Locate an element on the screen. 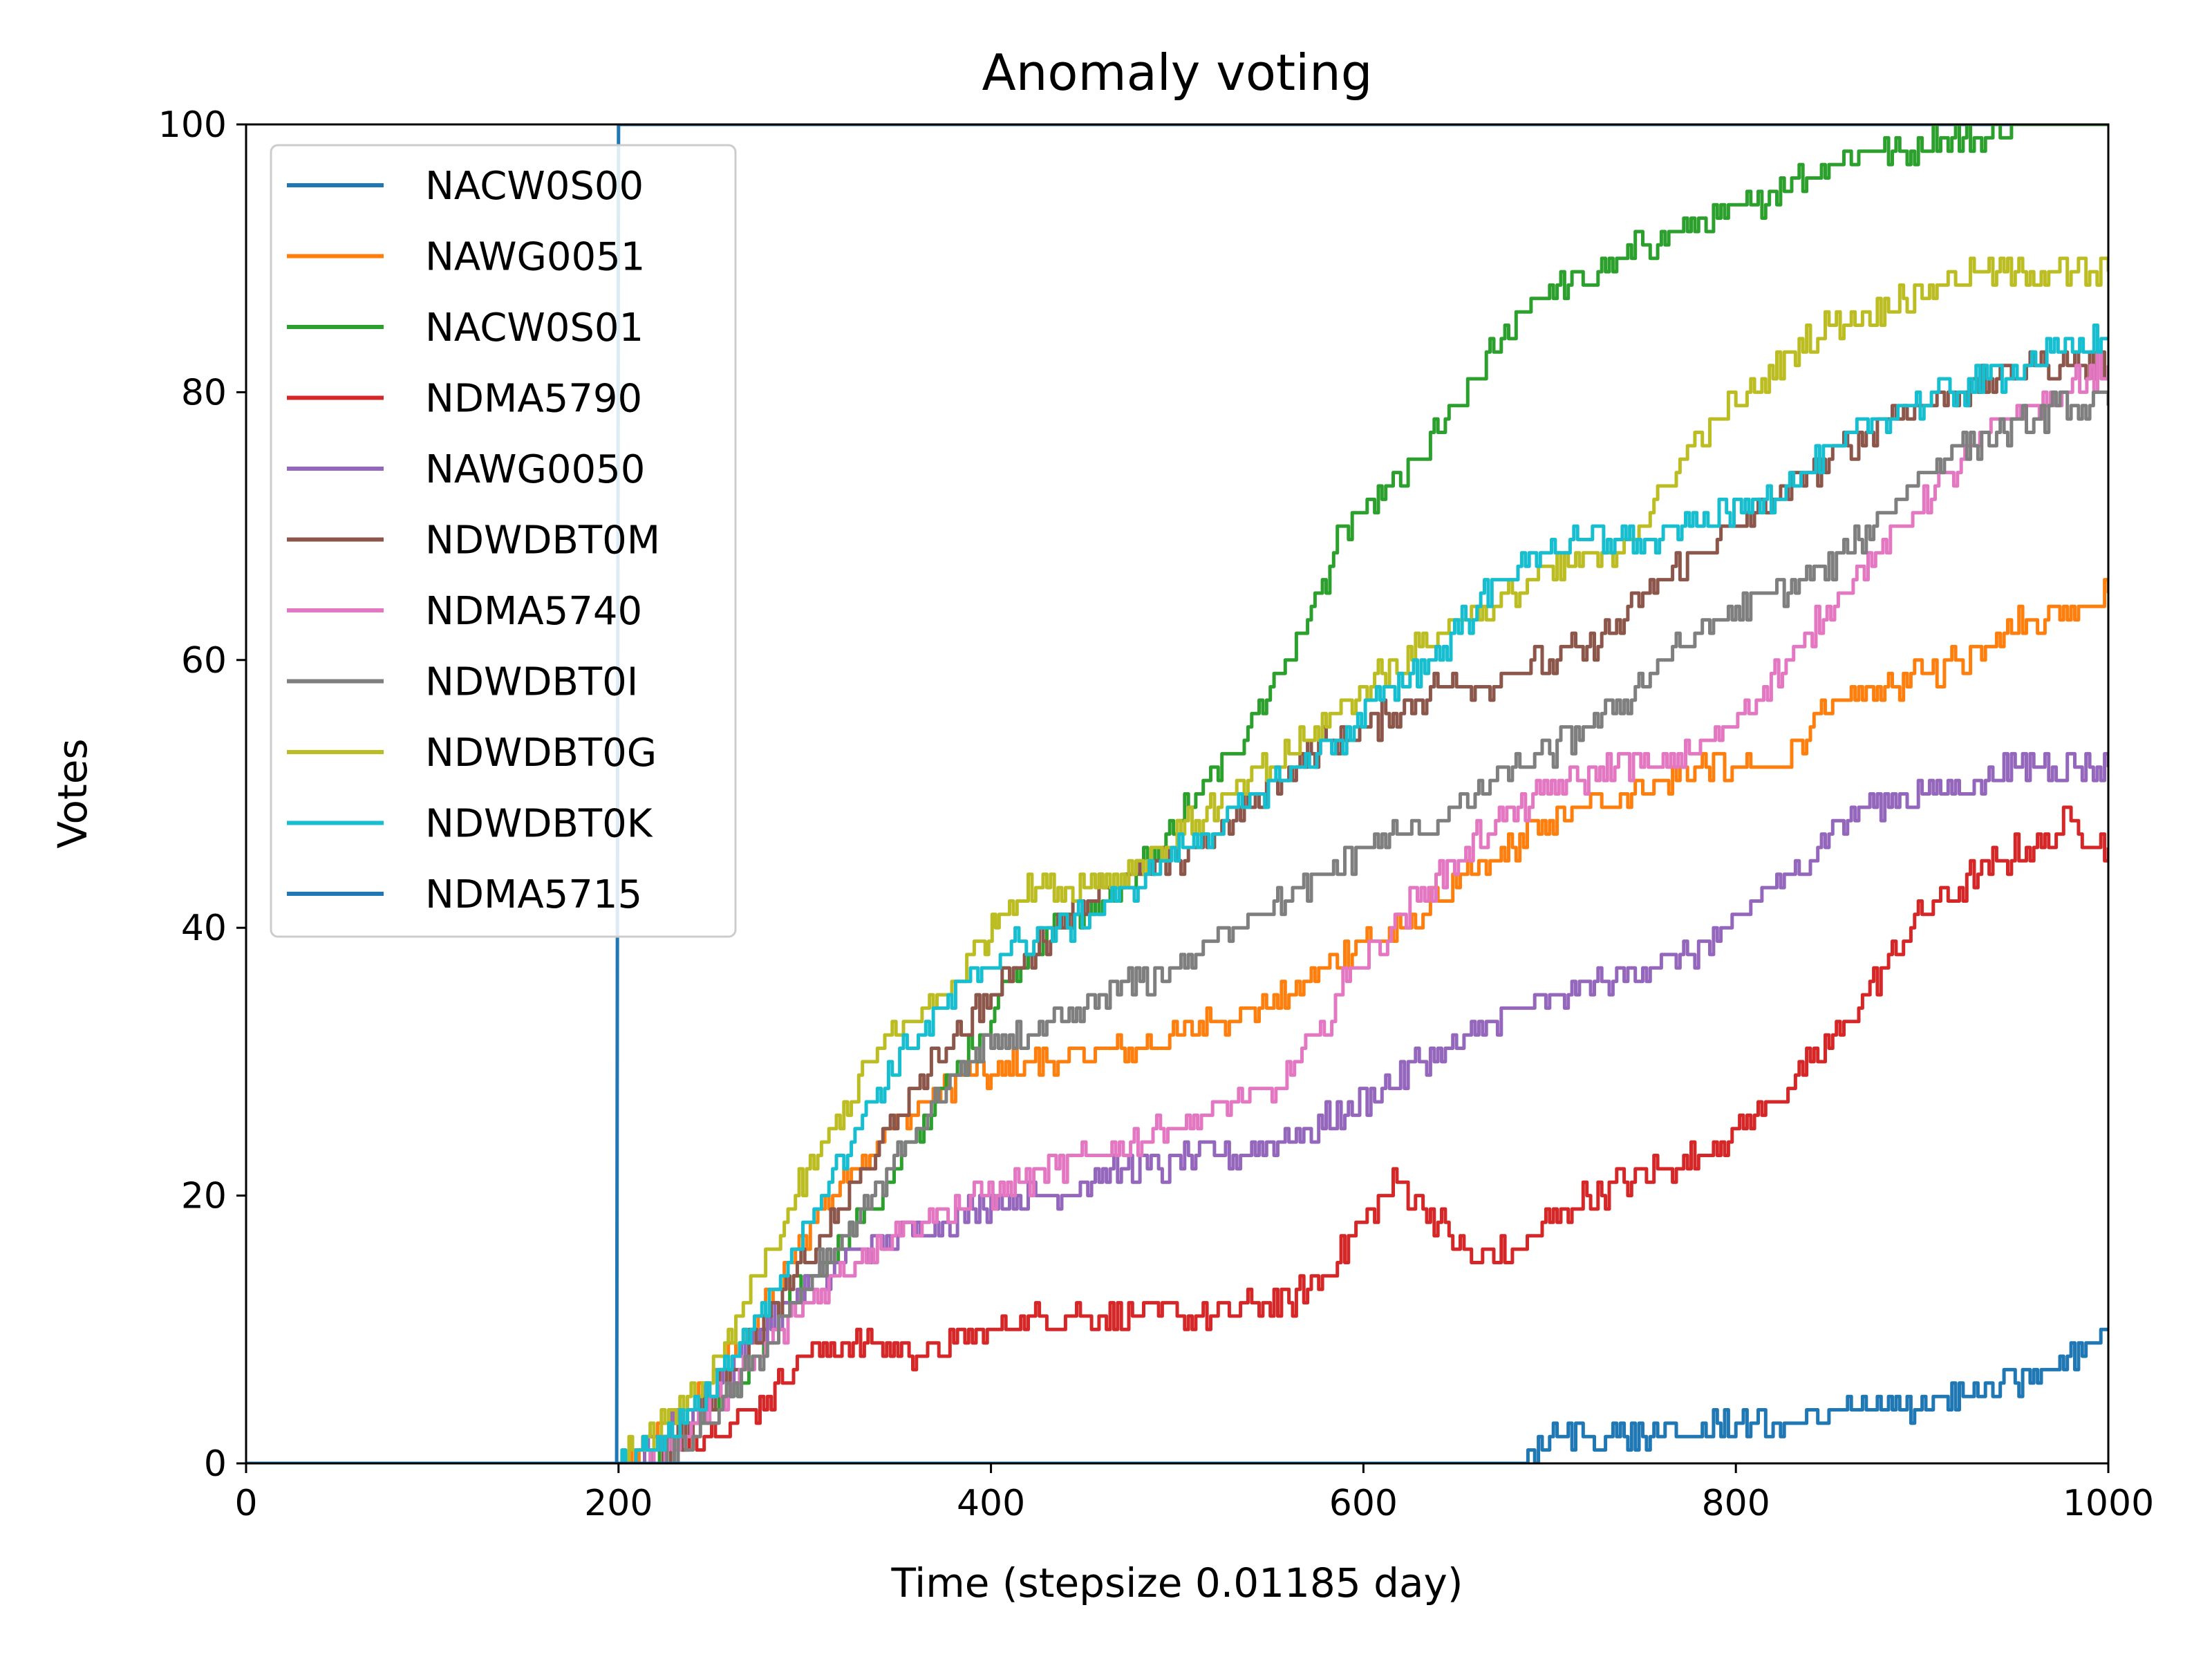 This screenshot has width=2212, height=1659. y-tick-label: 100 is located at coordinates (192, 125).